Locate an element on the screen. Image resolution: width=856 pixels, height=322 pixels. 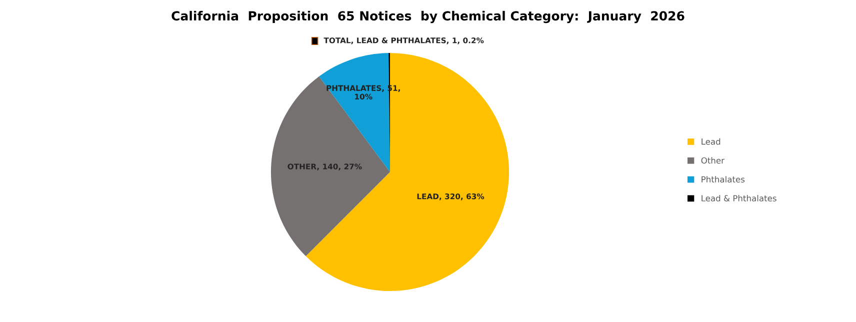
legend-label: Lead is located at coordinates (711, 141).